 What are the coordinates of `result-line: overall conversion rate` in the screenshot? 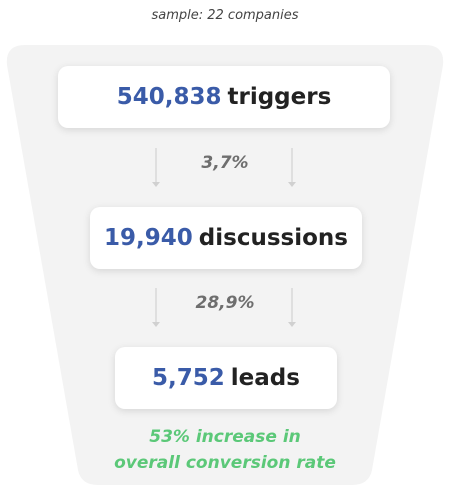 It's located at (225, 463).